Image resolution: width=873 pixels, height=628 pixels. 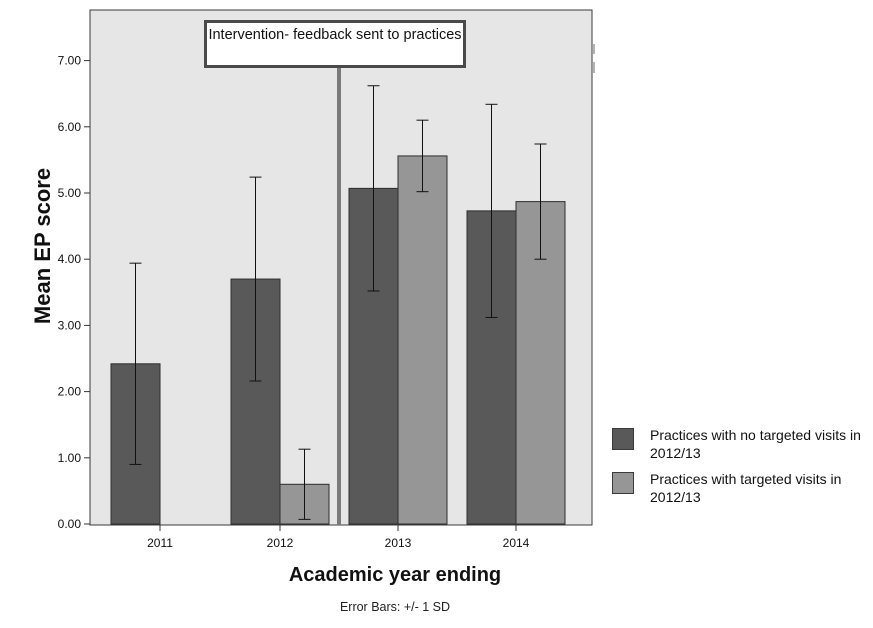 What do you see at coordinates (70, 392) in the screenshot?
I see `y-tick-label: 2.00` at bounding box center [70, 392].